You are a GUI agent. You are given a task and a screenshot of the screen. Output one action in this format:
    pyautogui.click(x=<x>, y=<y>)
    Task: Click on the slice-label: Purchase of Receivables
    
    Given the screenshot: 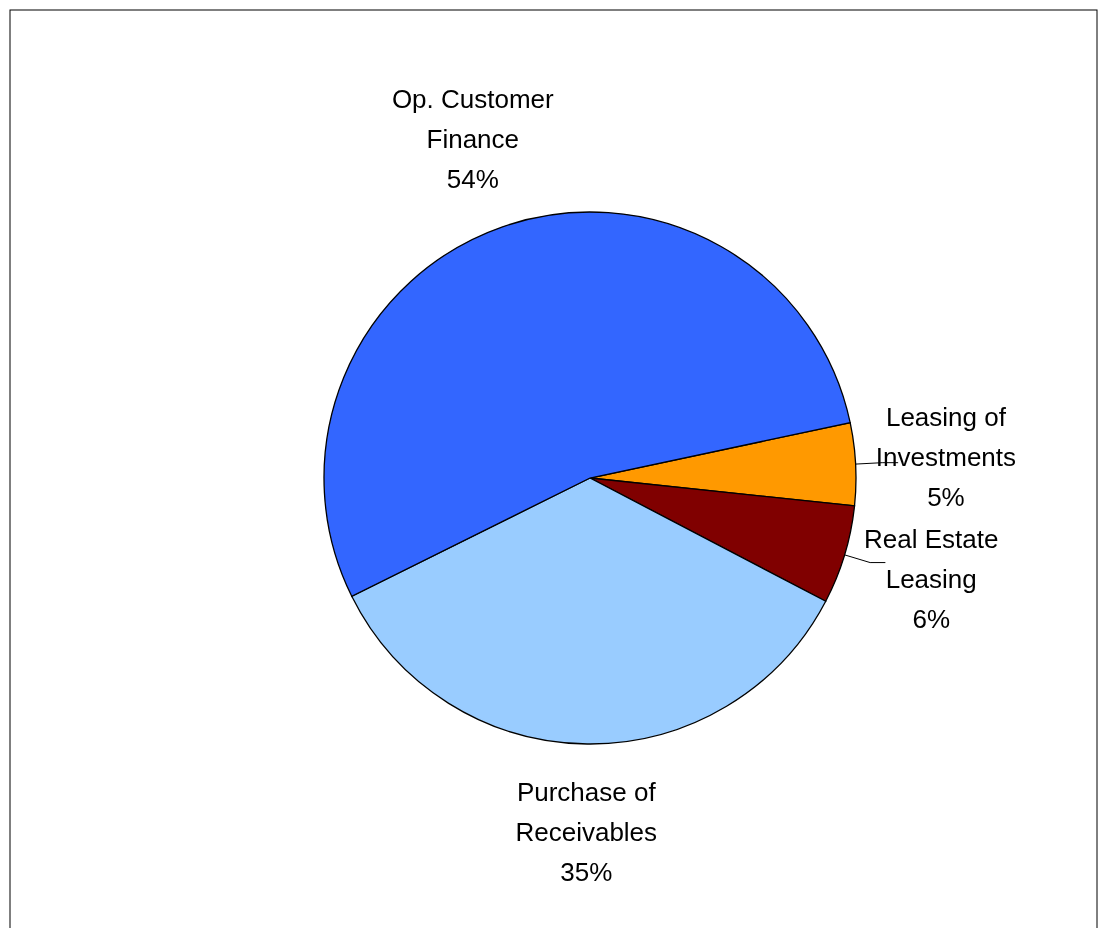 What is the action you would take?
    pyautogui.click(x=586, y=812)
    